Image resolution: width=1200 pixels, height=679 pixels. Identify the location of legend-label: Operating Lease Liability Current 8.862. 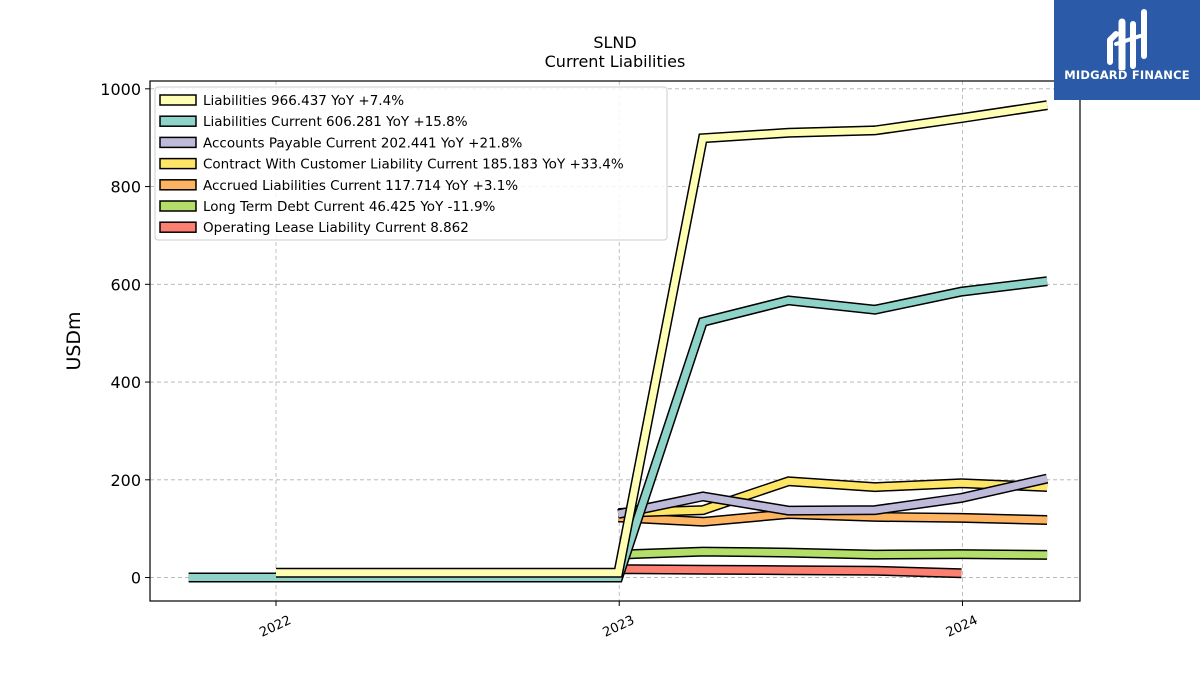
(336, 228).